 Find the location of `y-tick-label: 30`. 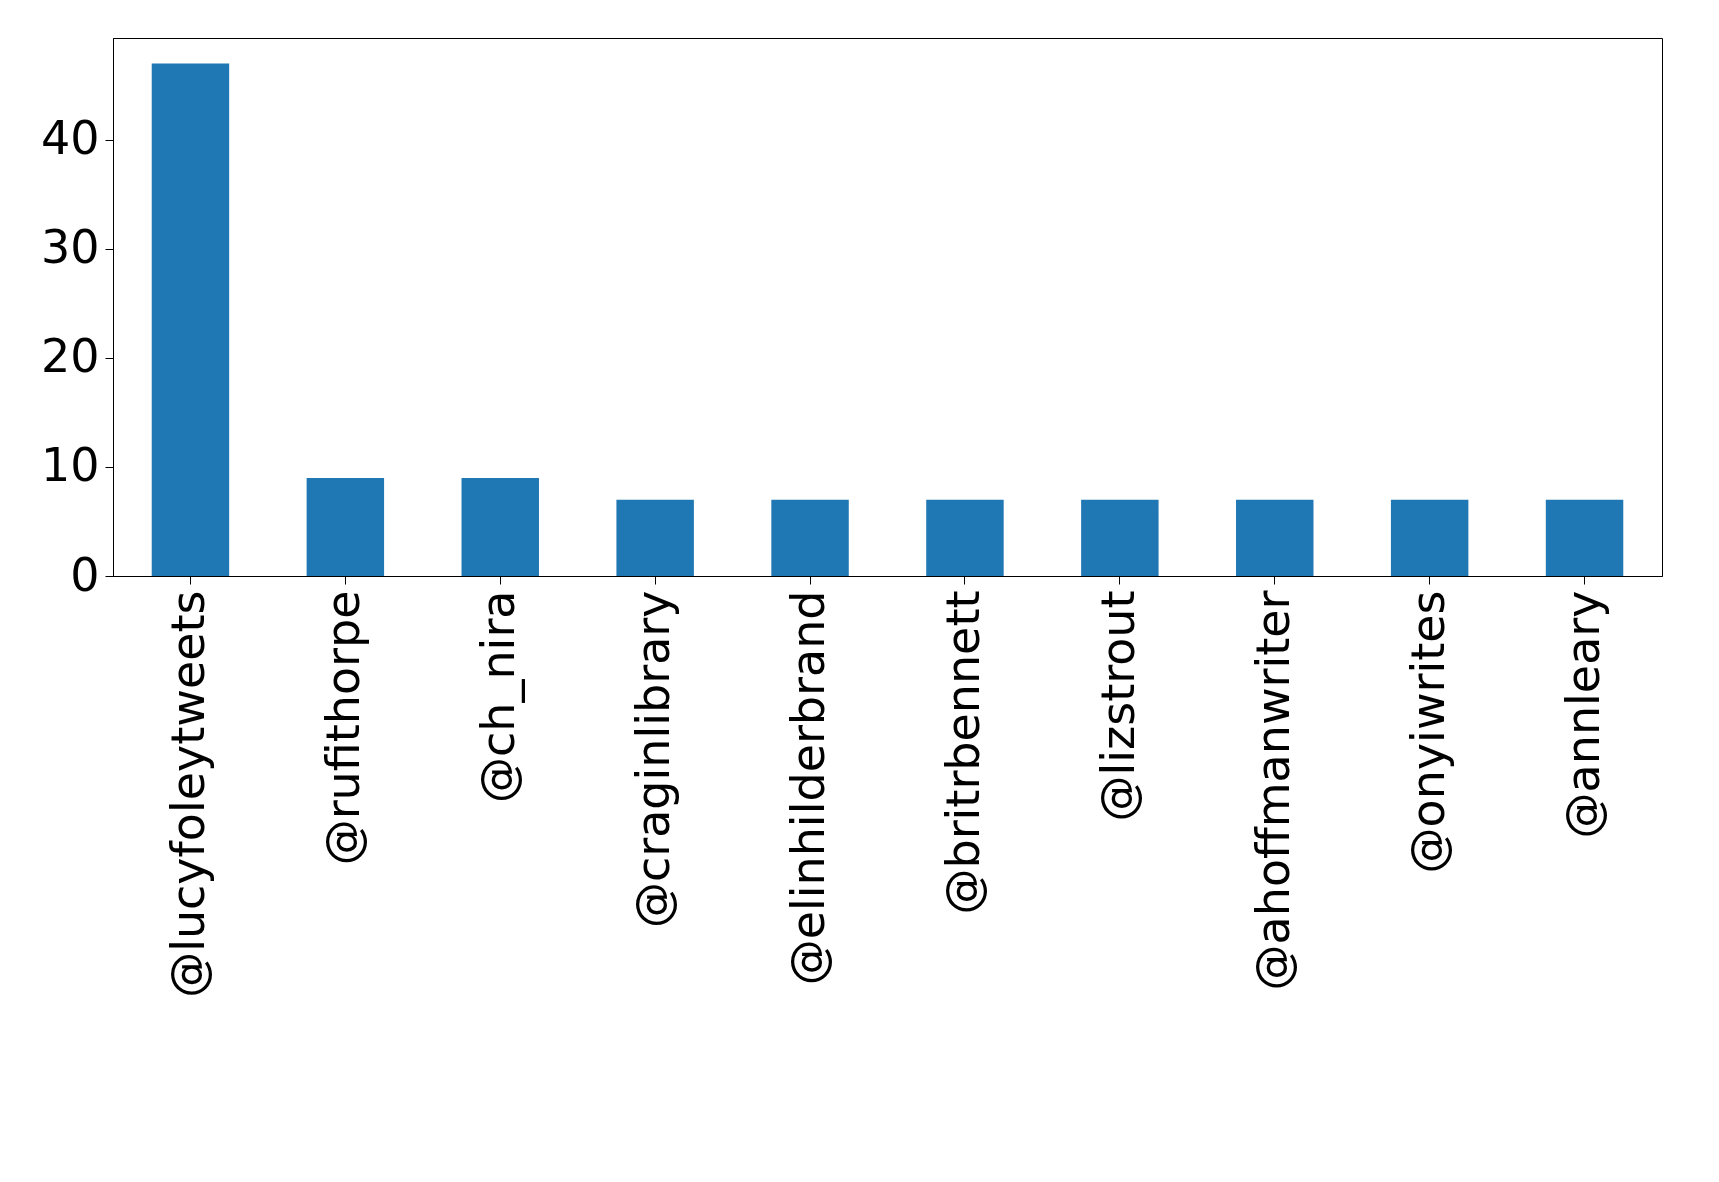

y-tick-label: 30 is located at coordinates (70, 247).